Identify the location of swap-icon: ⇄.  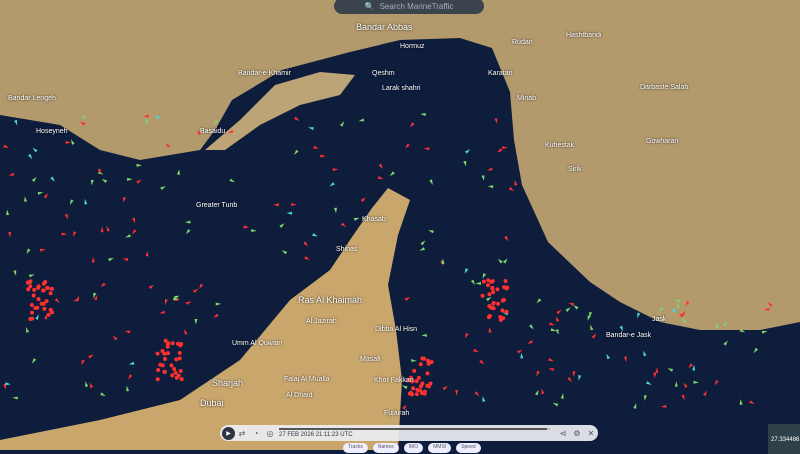
(242, 433).